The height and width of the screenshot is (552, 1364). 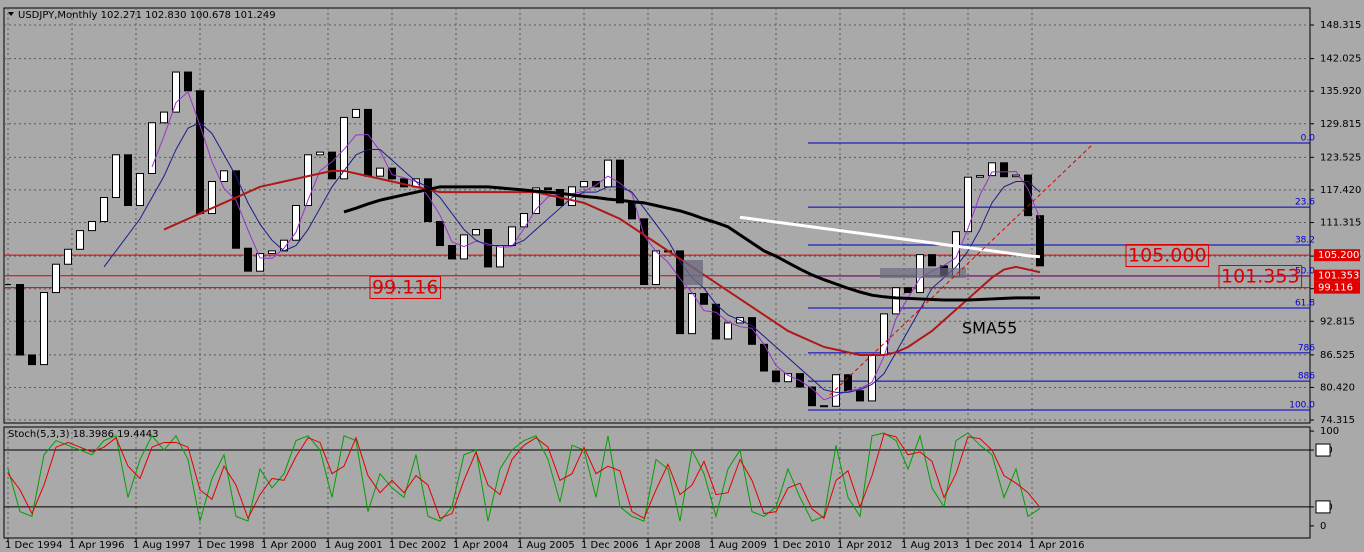 I want to click on x-tick-label: 1 Apr 2004, so click(x=480, y=545).